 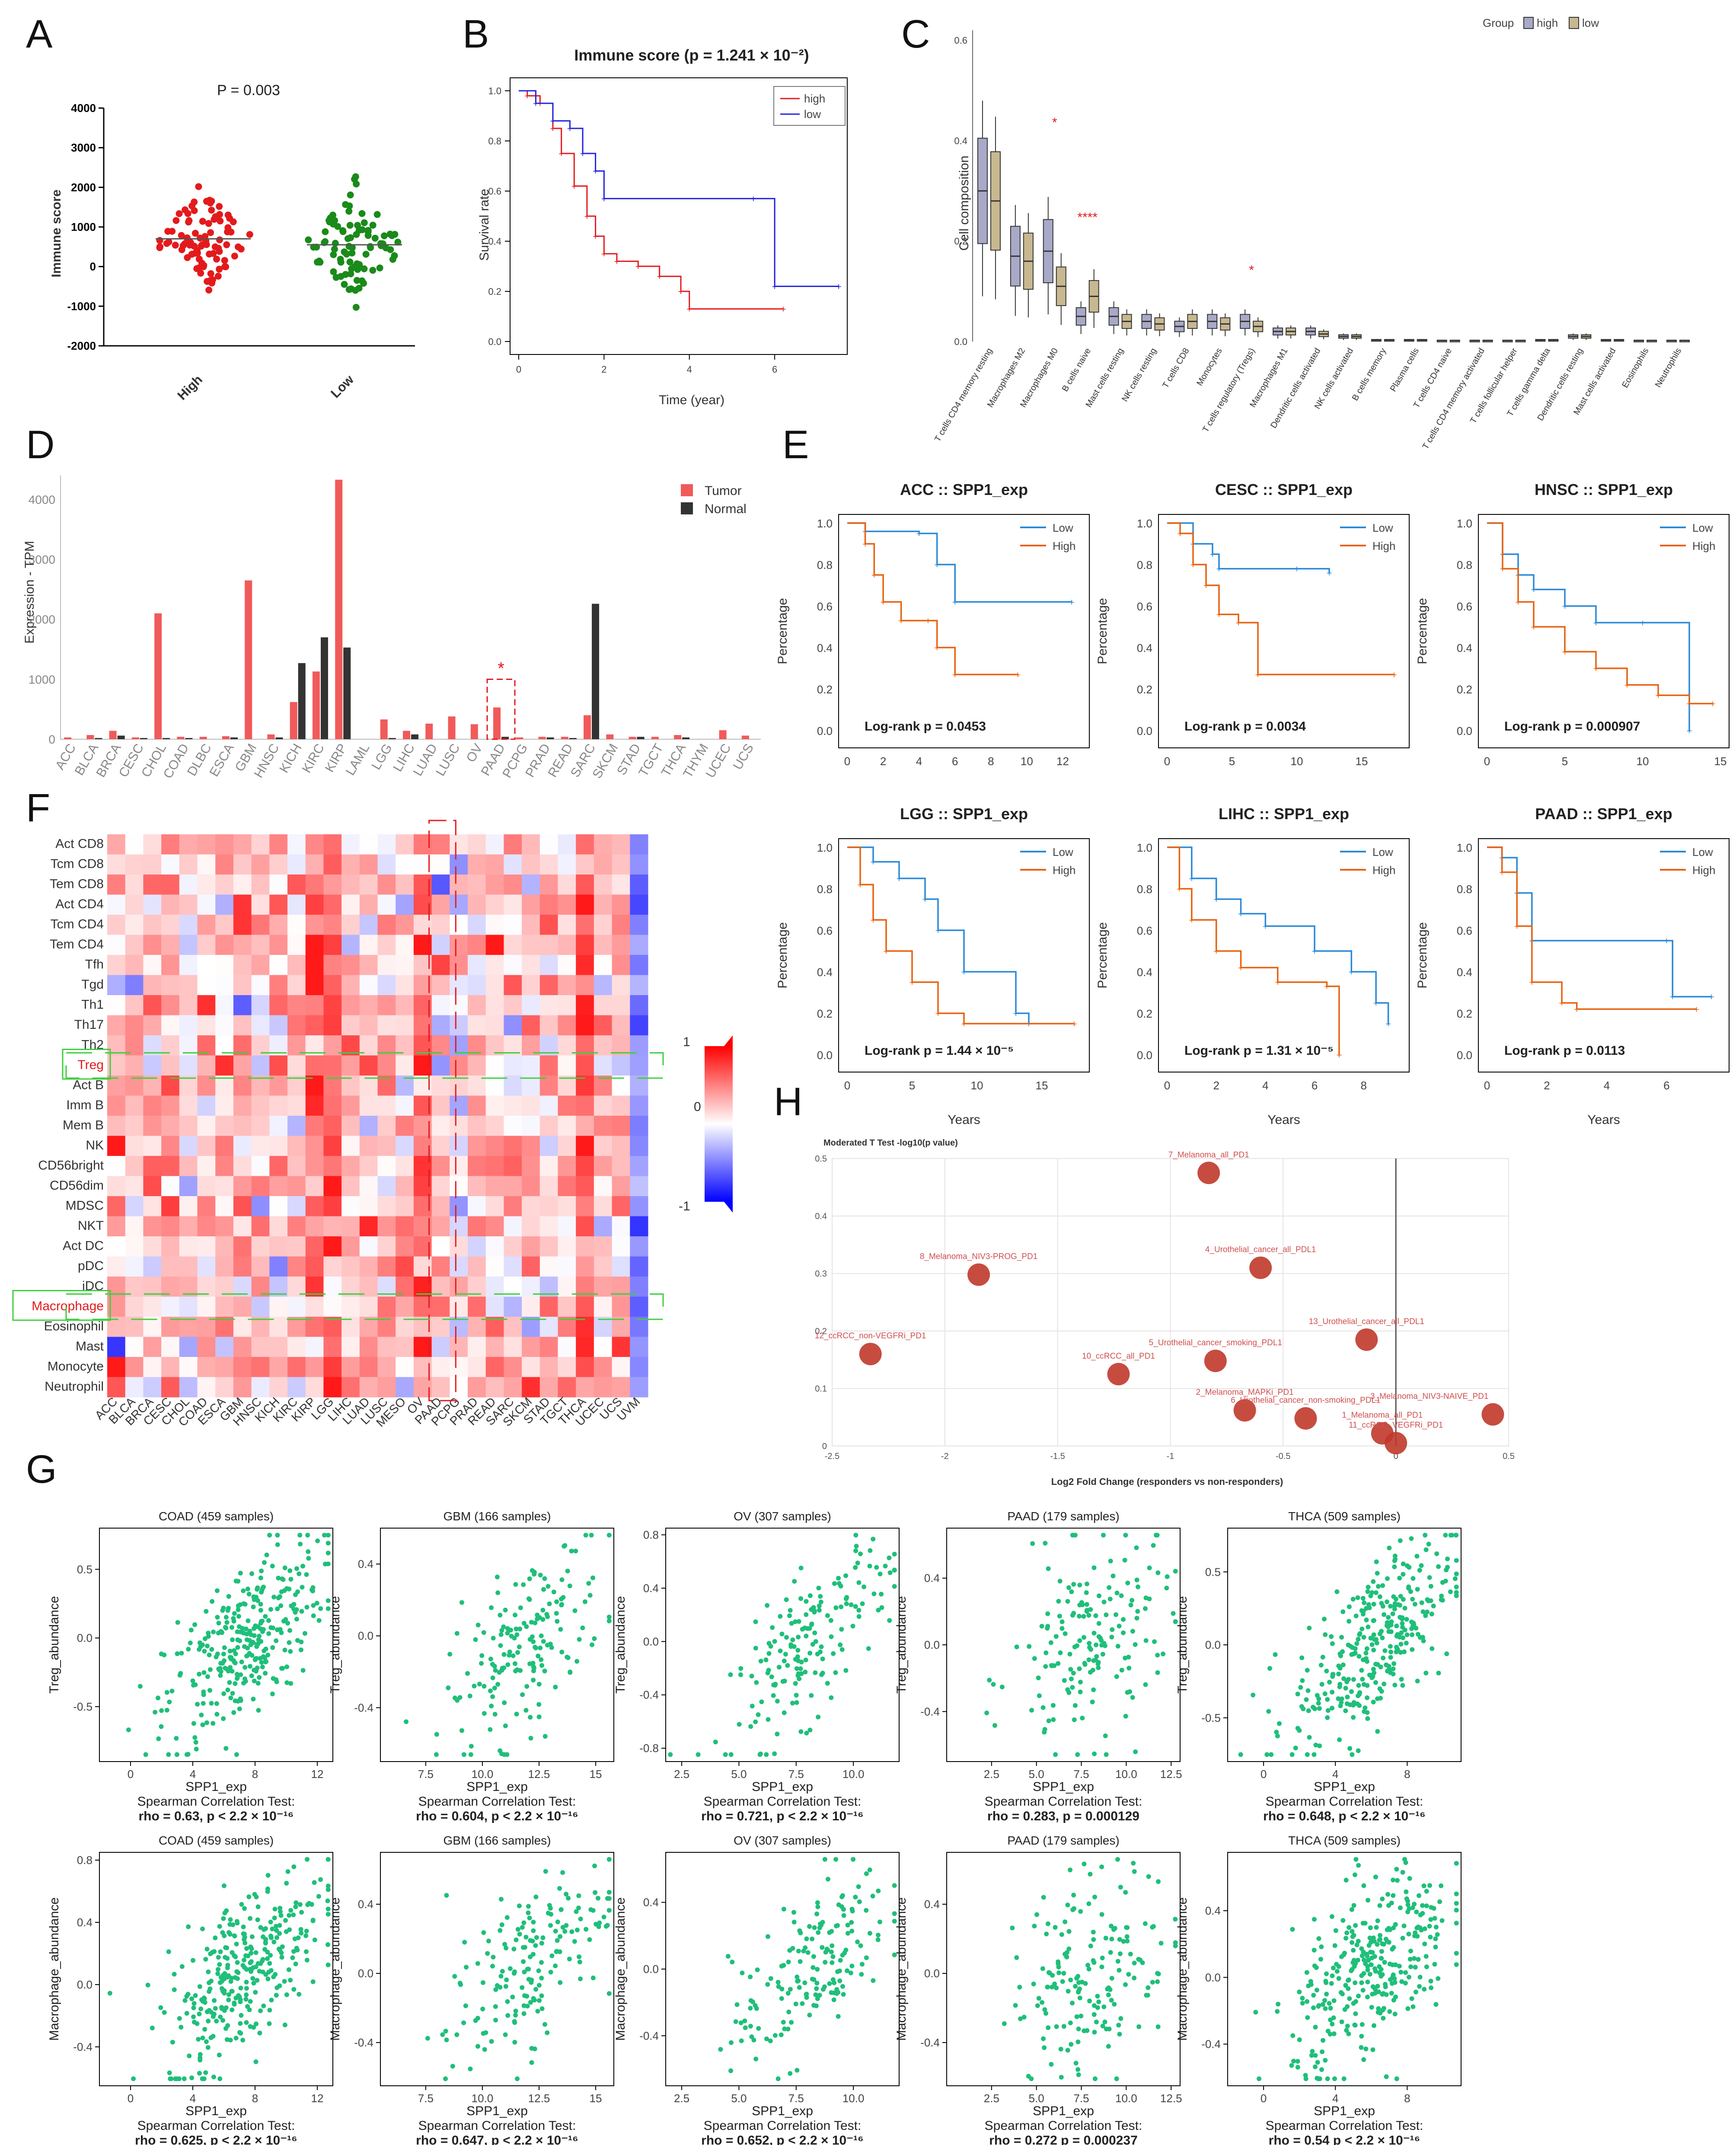 I want to click on panel-a-ytick-label: 2000, so click(x=83, y=188).